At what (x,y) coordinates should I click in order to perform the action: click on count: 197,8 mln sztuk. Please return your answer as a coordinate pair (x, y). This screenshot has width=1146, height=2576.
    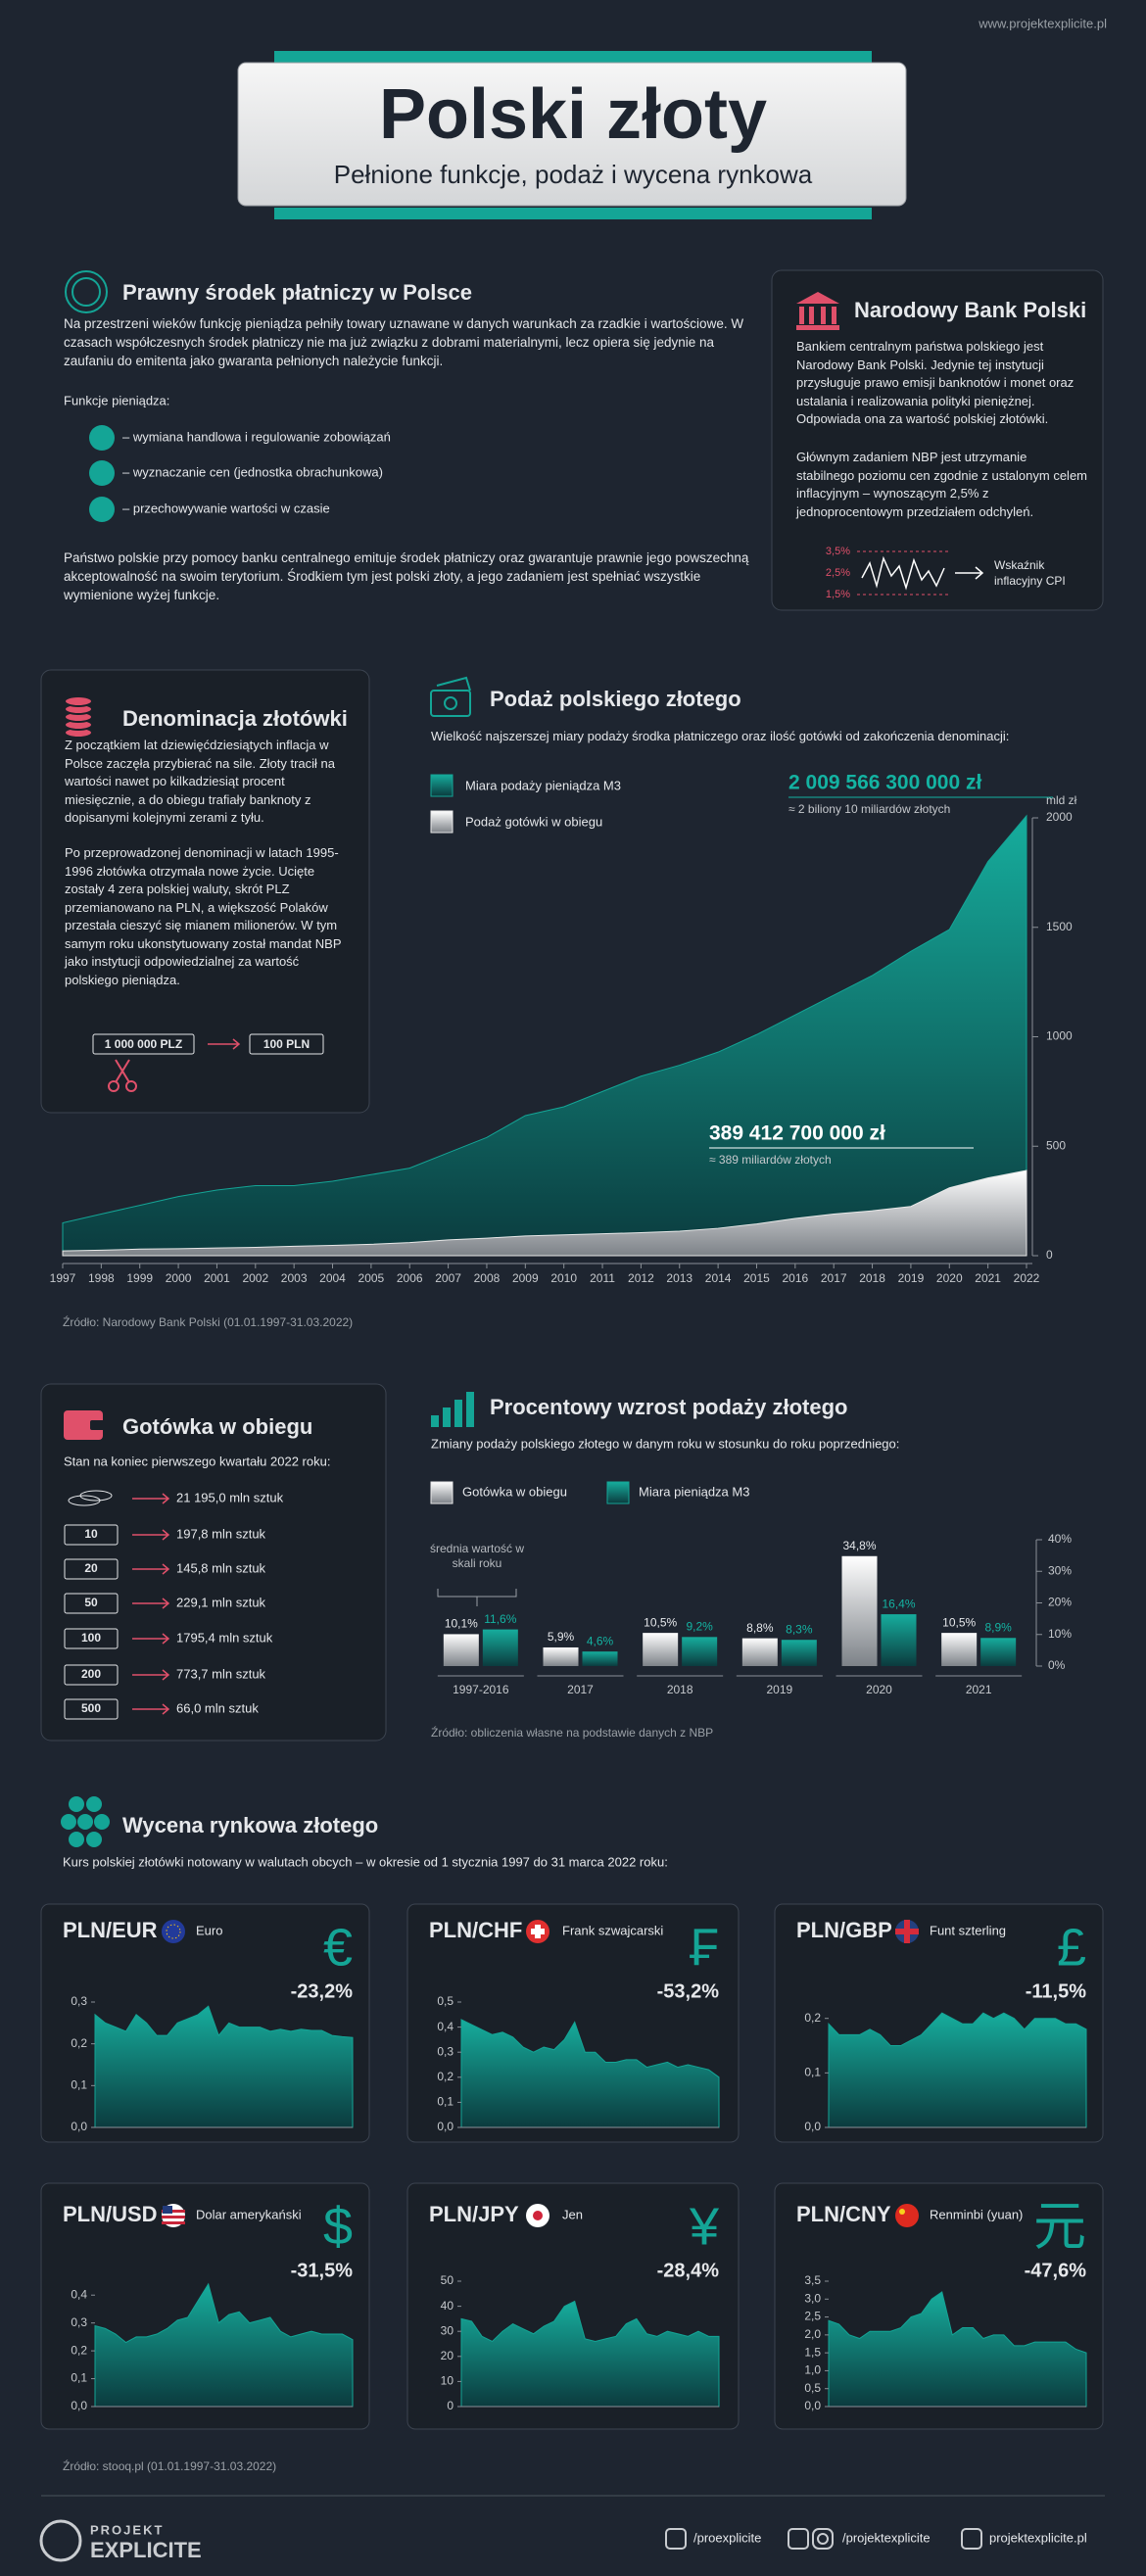
    Looking at the image, I should click on (221, 1534).